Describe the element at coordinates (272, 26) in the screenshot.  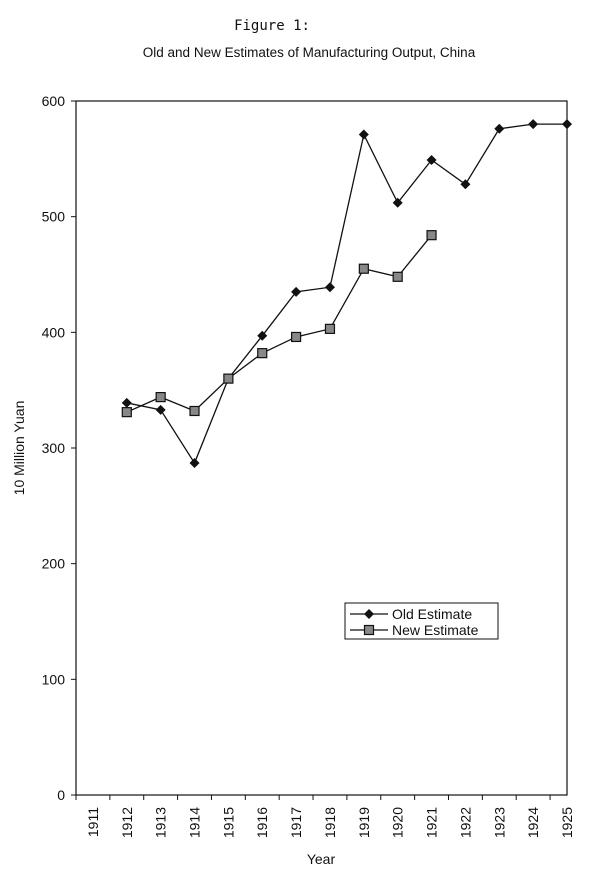
I see `figure-label: Figure 1:` at that location.